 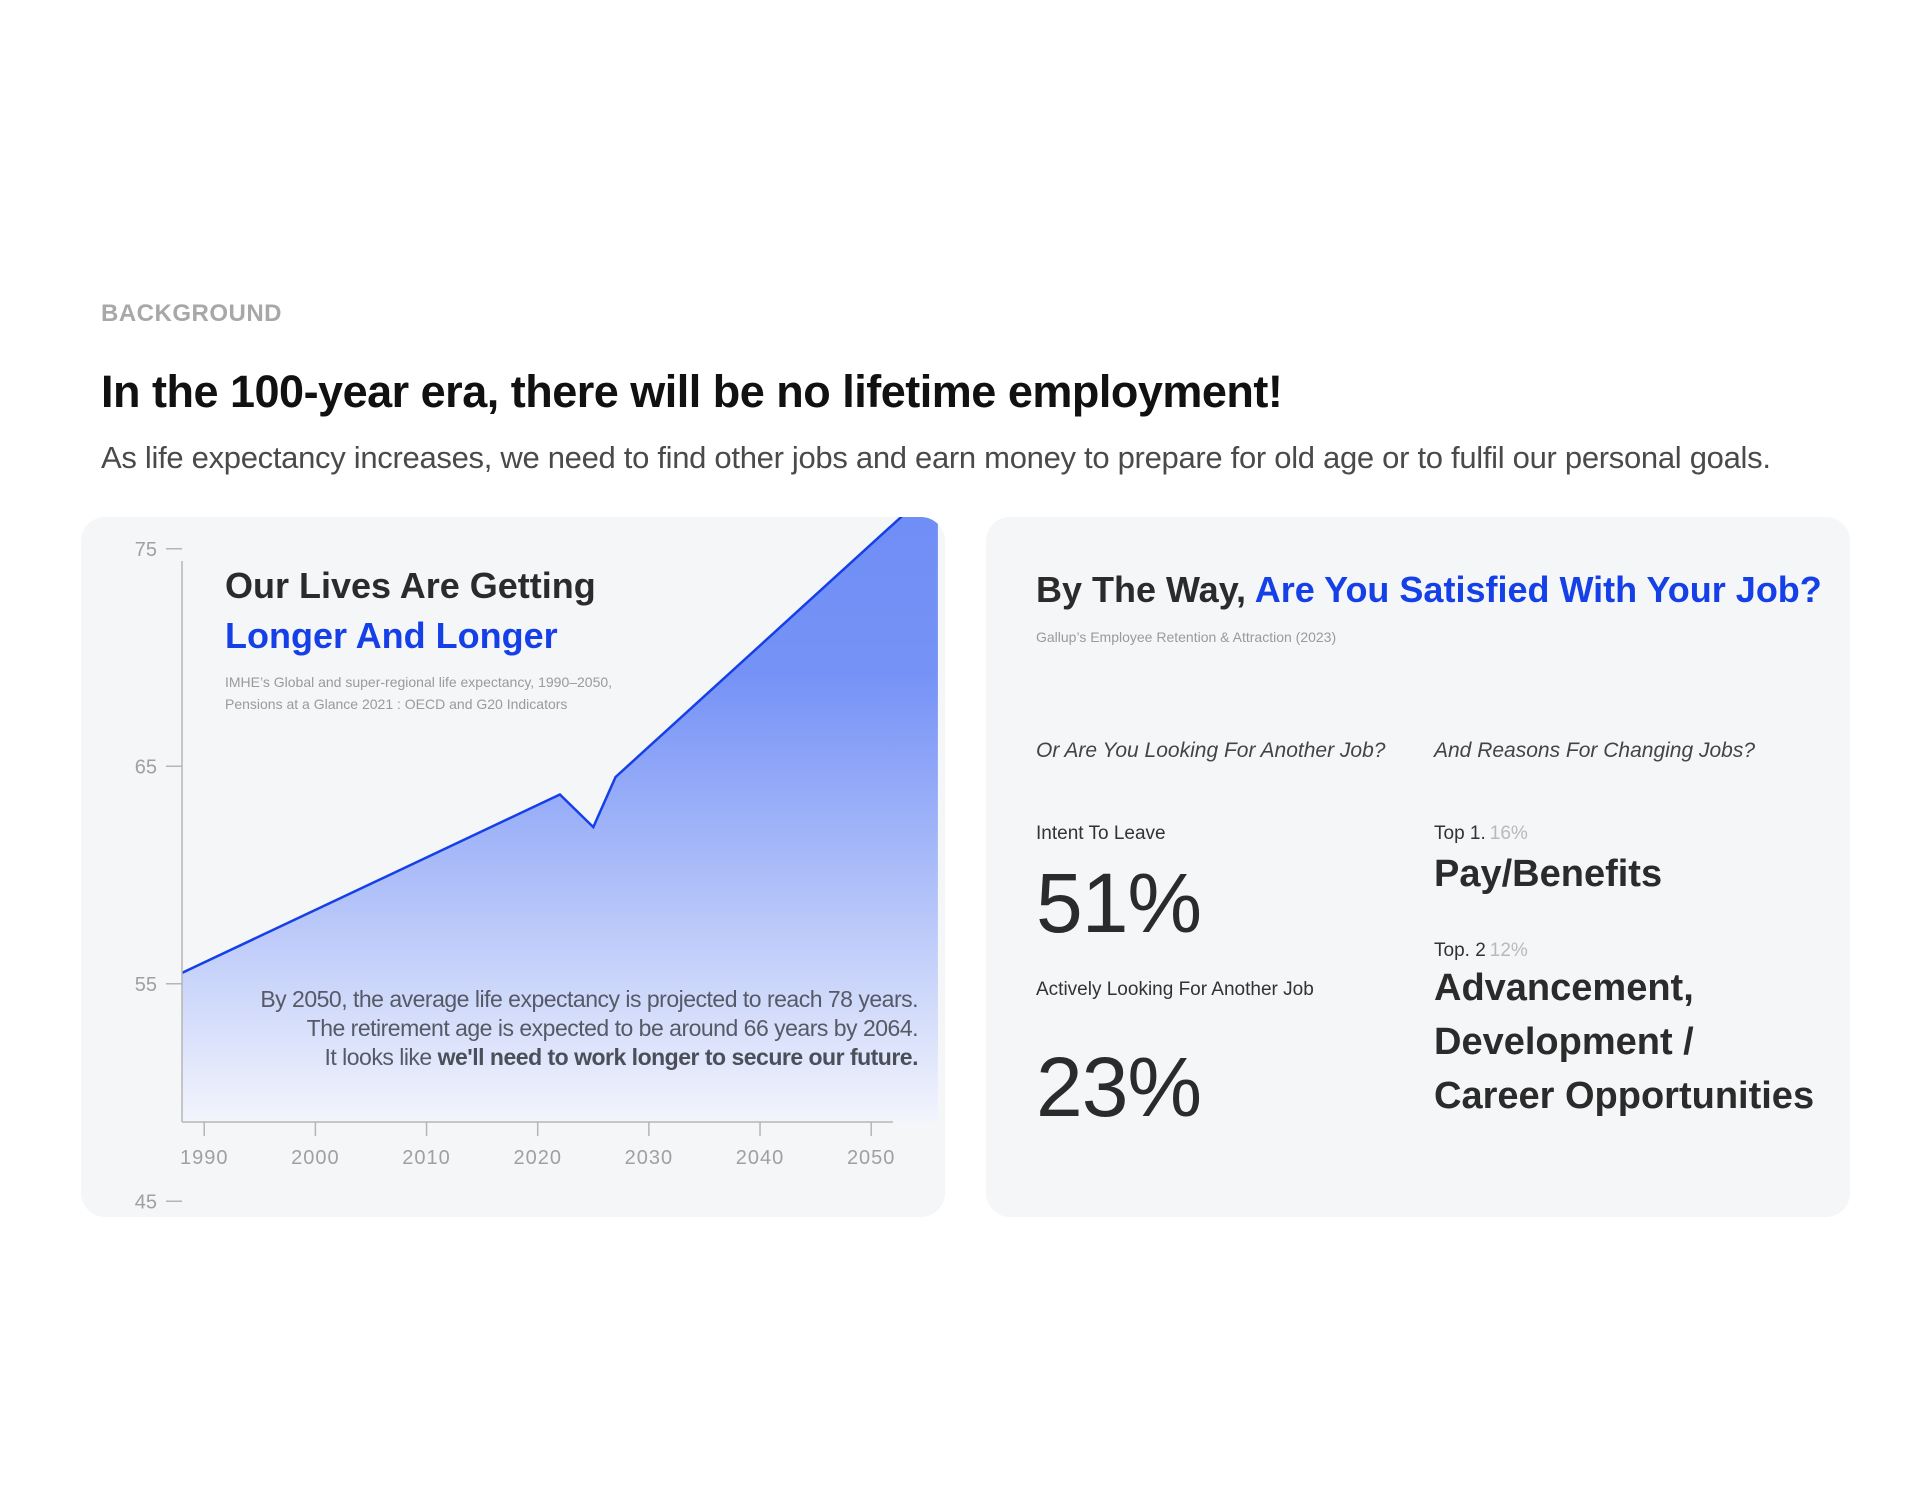 I want to click on chart-title-line-1: Our Lives Are Getting, so click(x=410, y=585).